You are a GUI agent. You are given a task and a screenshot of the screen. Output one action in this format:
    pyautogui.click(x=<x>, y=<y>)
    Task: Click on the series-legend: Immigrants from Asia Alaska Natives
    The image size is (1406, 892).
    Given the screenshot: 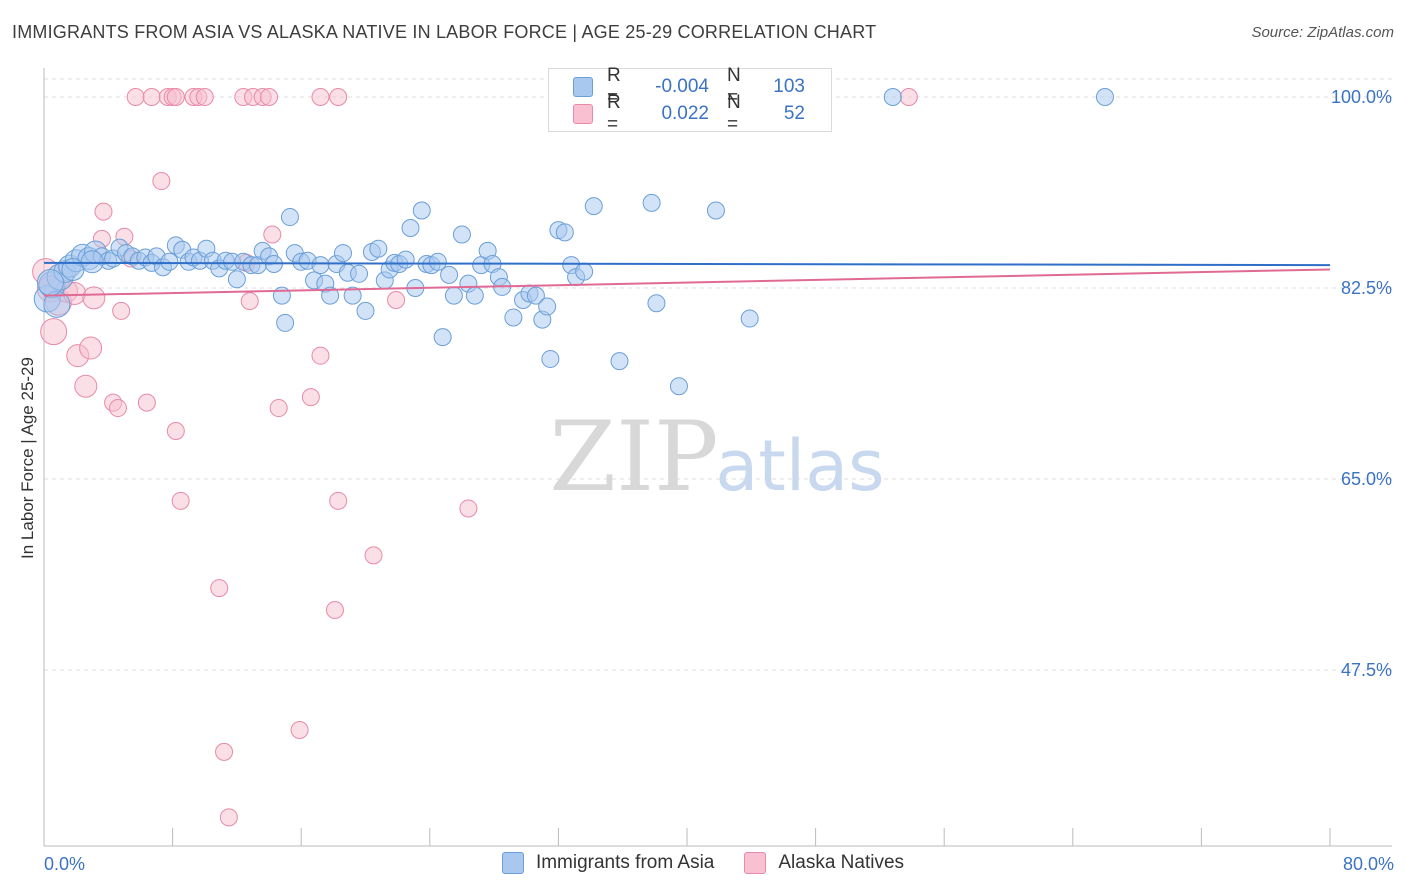 What is the action you would take?
    pyautogui.click(x=703, y=863)
    